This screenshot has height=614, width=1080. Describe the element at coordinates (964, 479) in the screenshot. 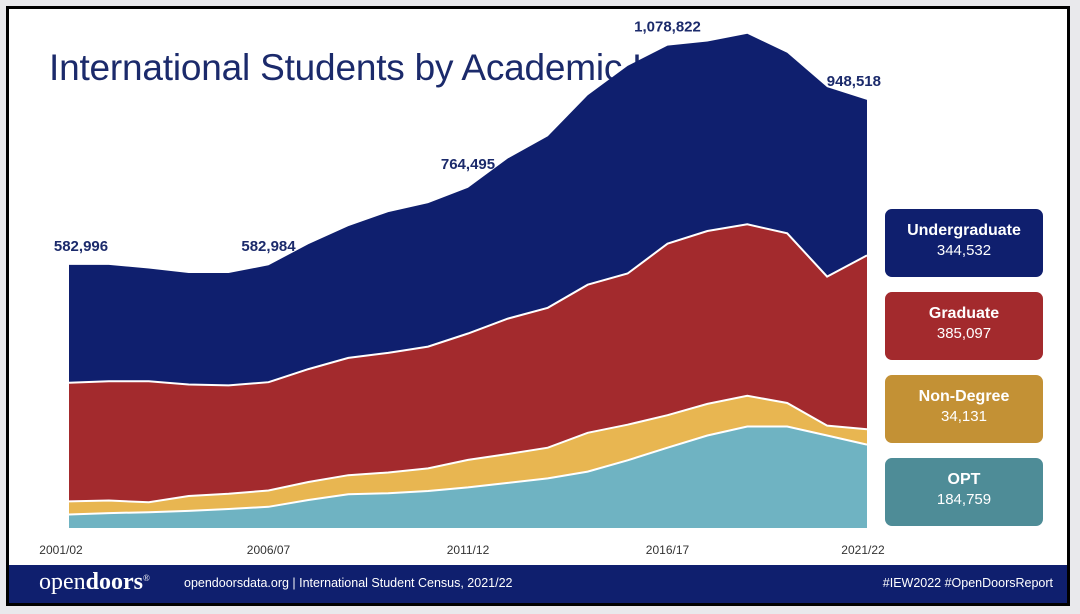

I see `legend-opt-label: OPT` at that location.